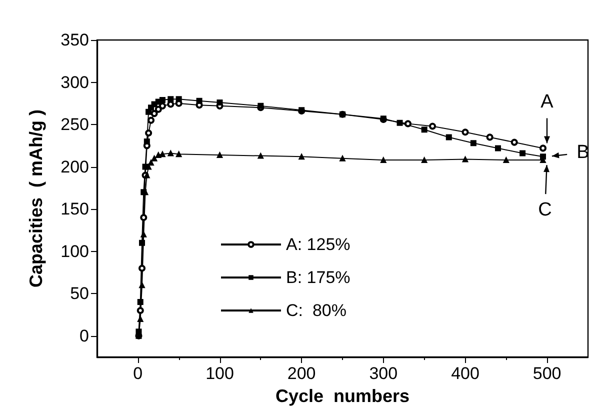 Image resolution: width=615 pixels, height=419 pixels. Describe the element at coordinates (318, 244) in the screenshot. I see `legend-label: A: 125%` at that location.